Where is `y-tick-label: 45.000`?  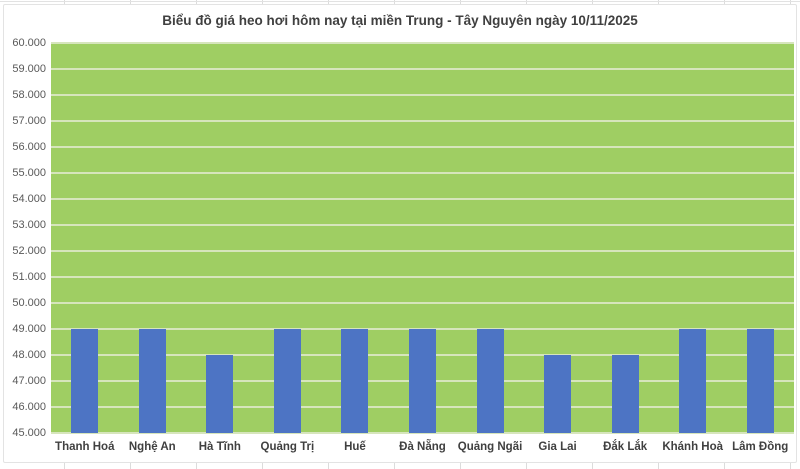 y-tick-label: 45.000 is located at coordinates (29, 433).